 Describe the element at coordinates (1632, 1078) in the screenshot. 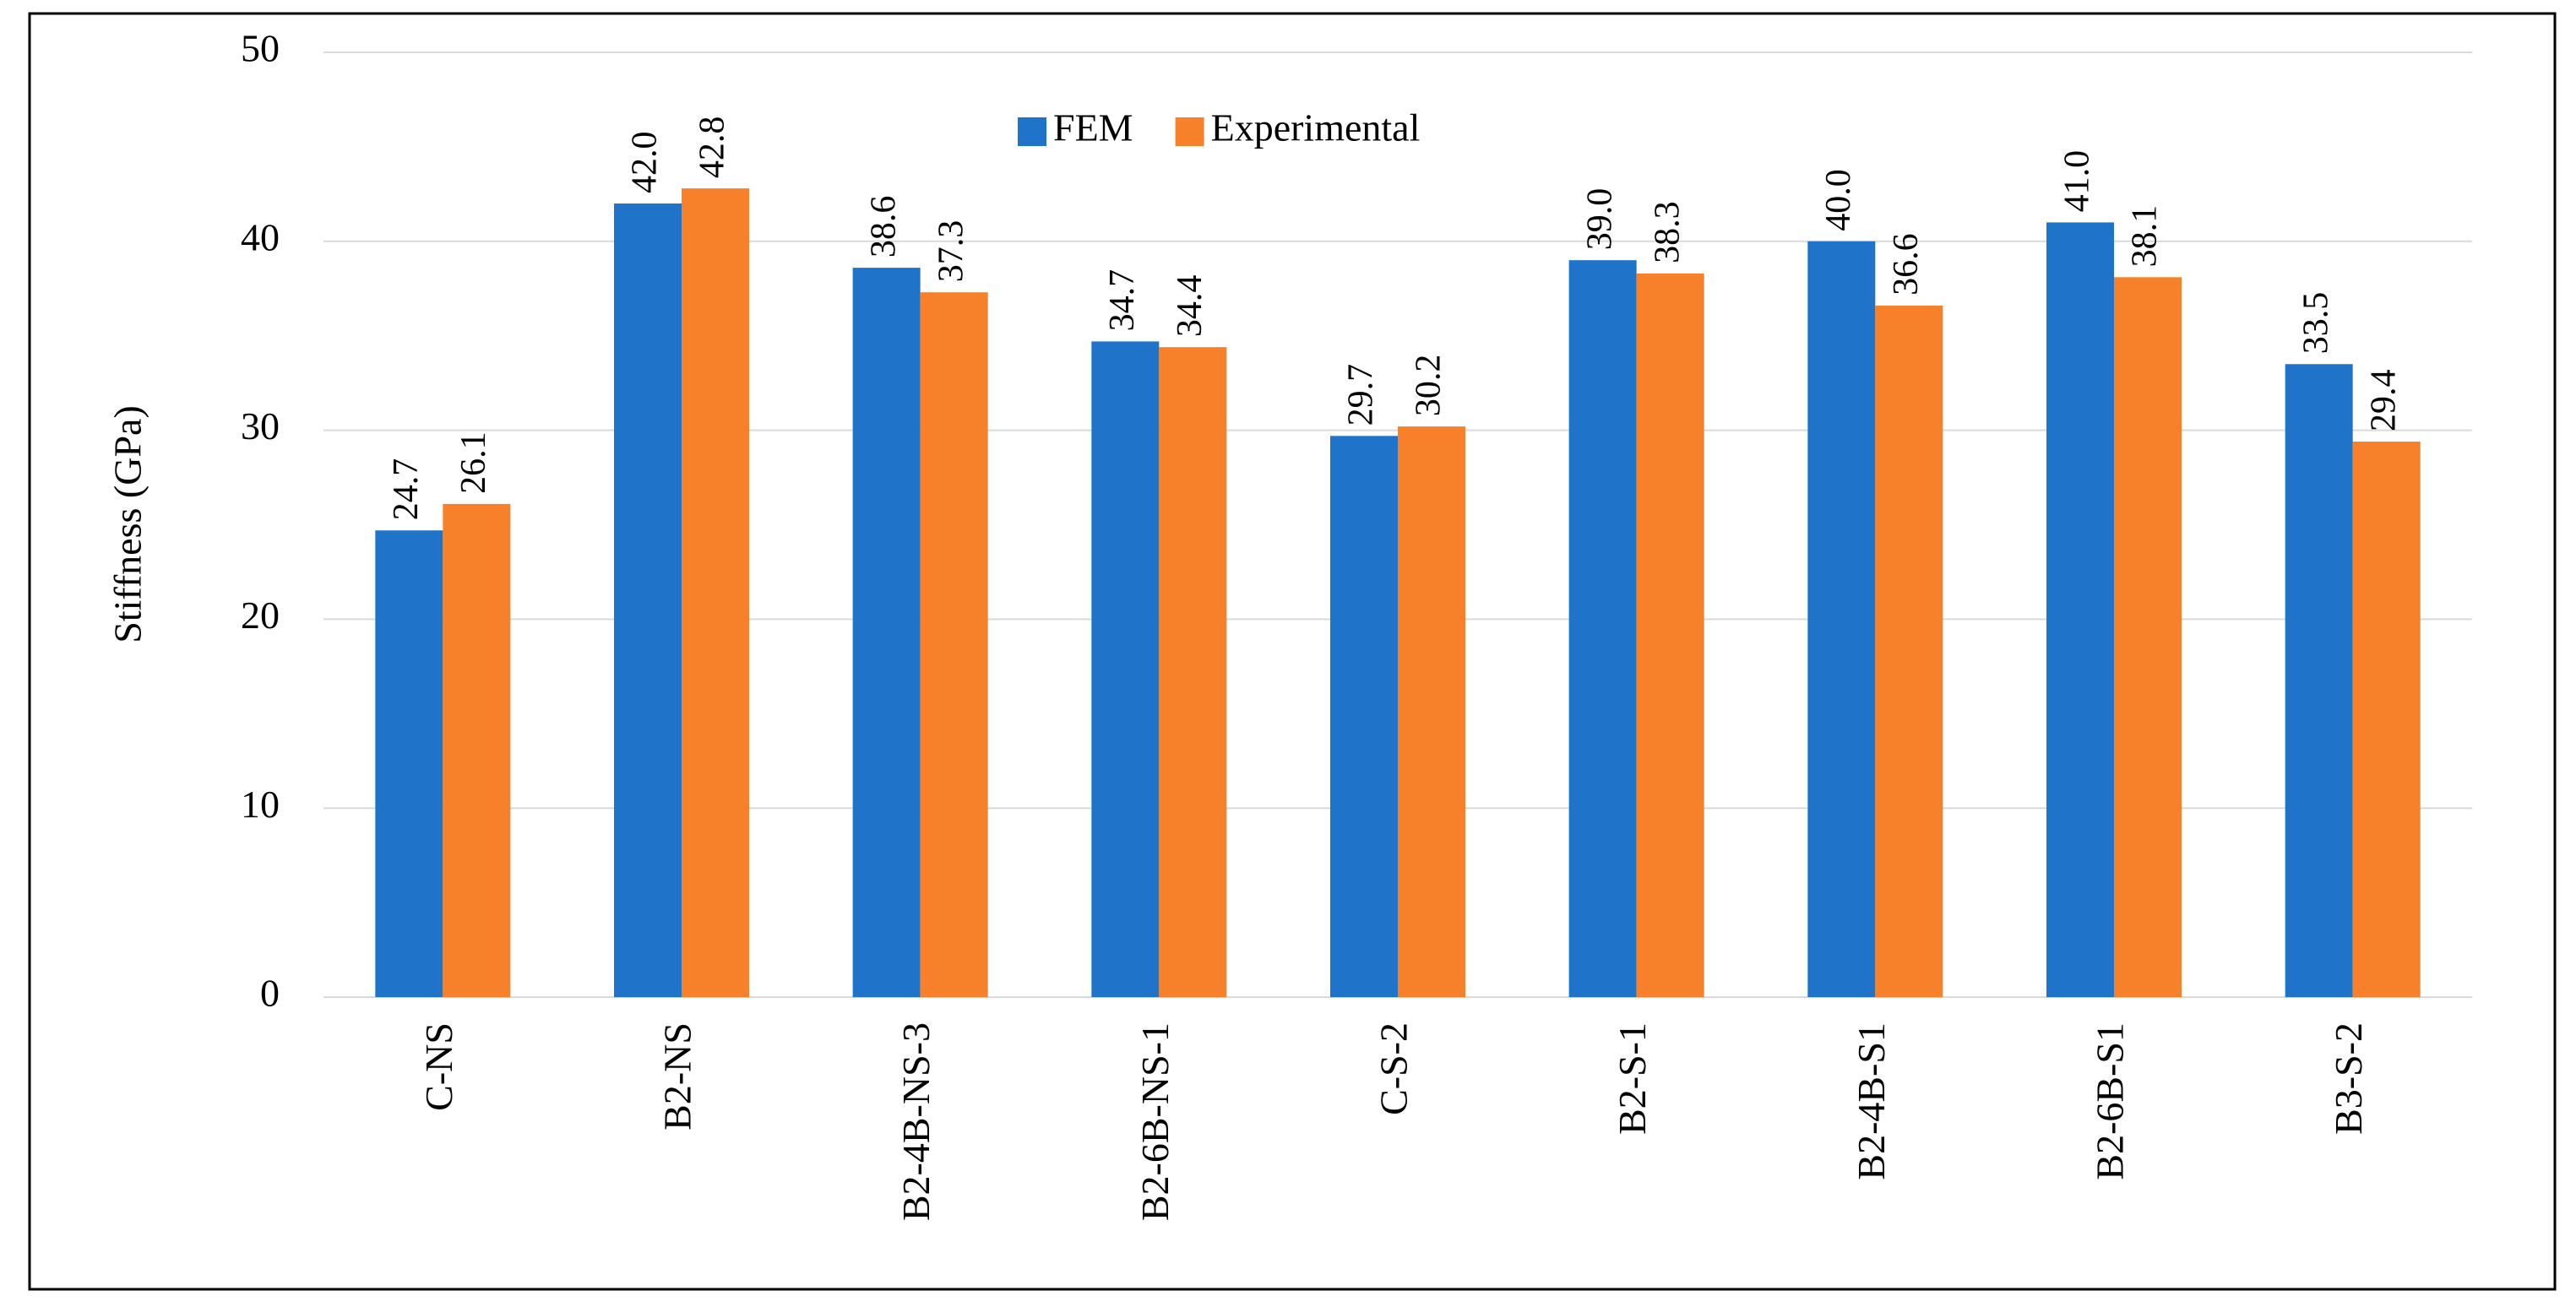

I see `x-tick-label: B2-S-1` at that location.